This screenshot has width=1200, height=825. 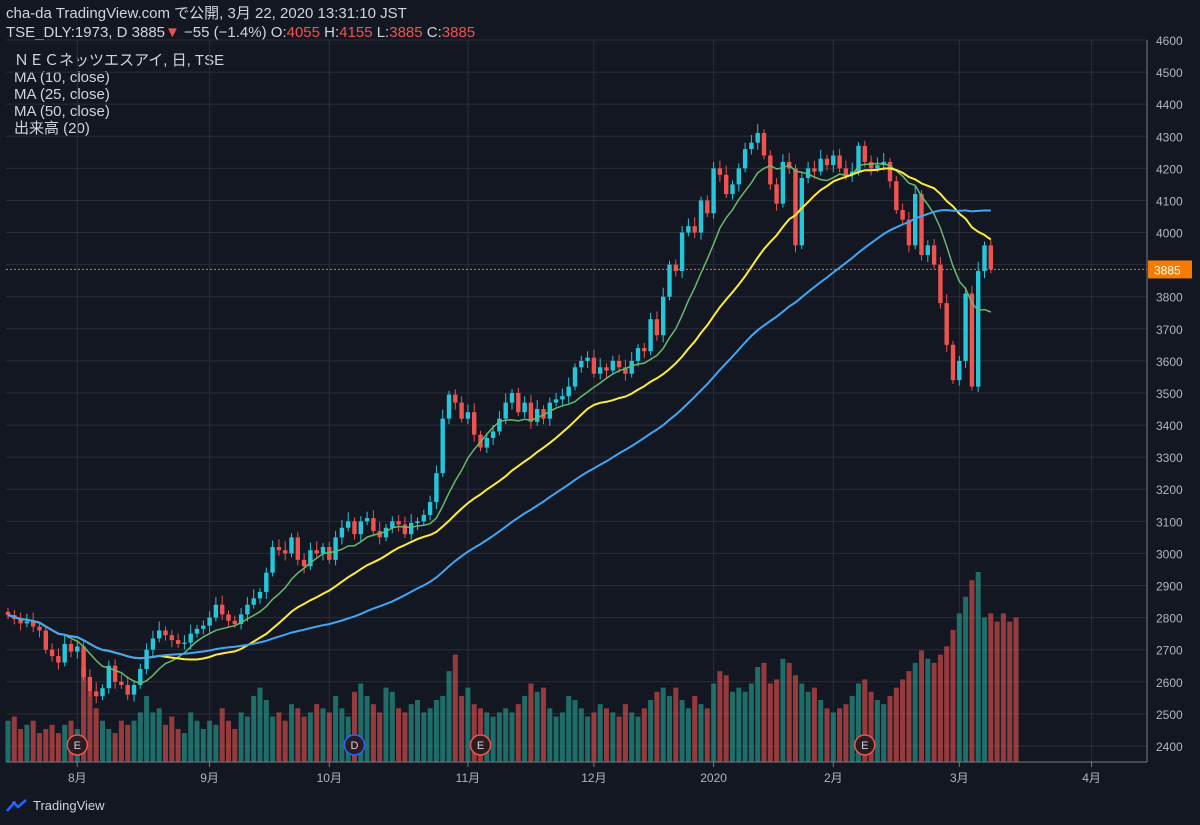 What do you see at coordinates (119, 60) in the screenshot?
I see `legend-title: ＮＥＣネッツエスアイ, 日, TSE` at bounding box center [119, 60].